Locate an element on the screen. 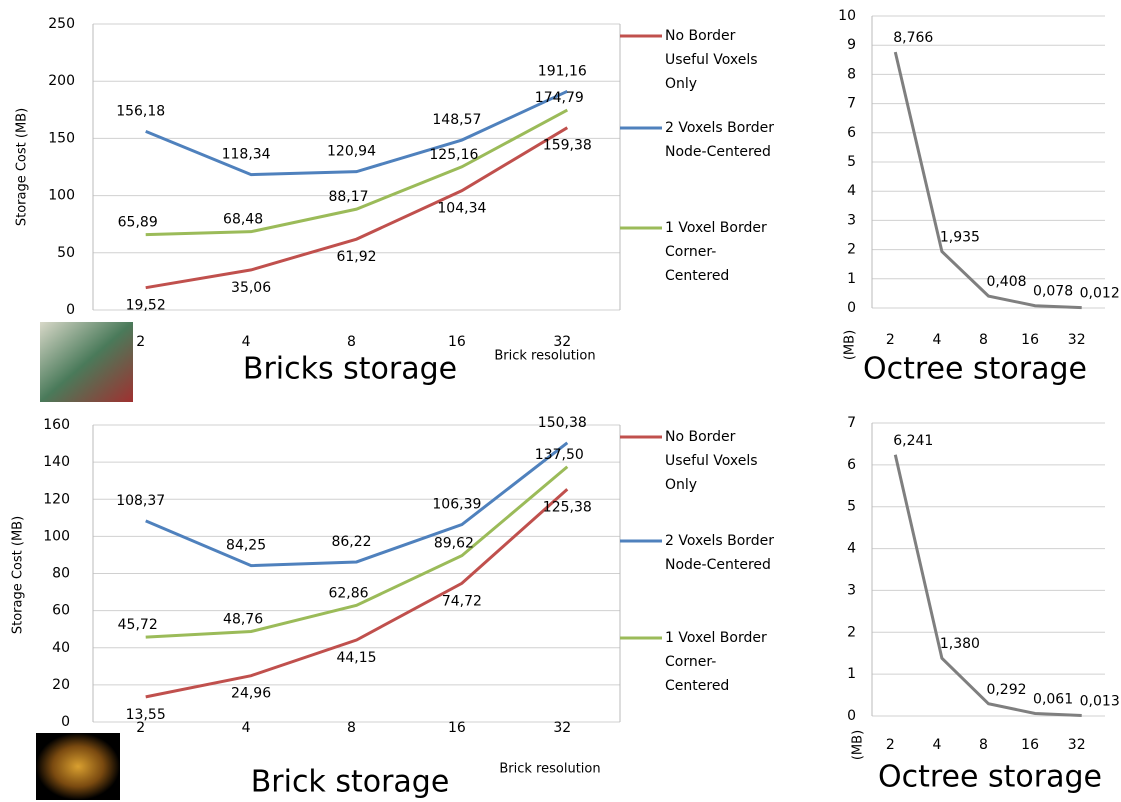 The width and height of the screenshot is (1121, 802). data-label: 137,50 is located at coordinates (559, 455).